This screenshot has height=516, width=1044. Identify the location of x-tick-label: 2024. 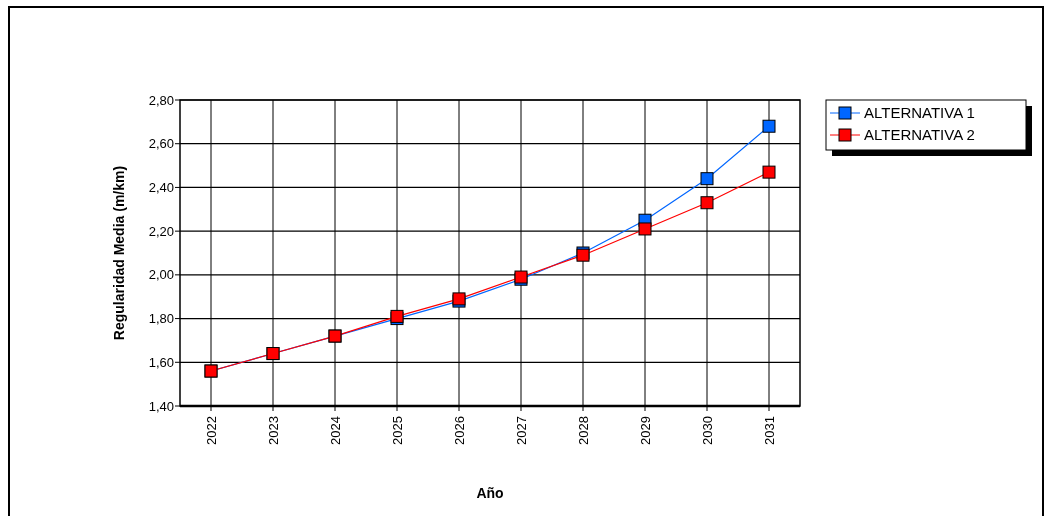
(335, 430).